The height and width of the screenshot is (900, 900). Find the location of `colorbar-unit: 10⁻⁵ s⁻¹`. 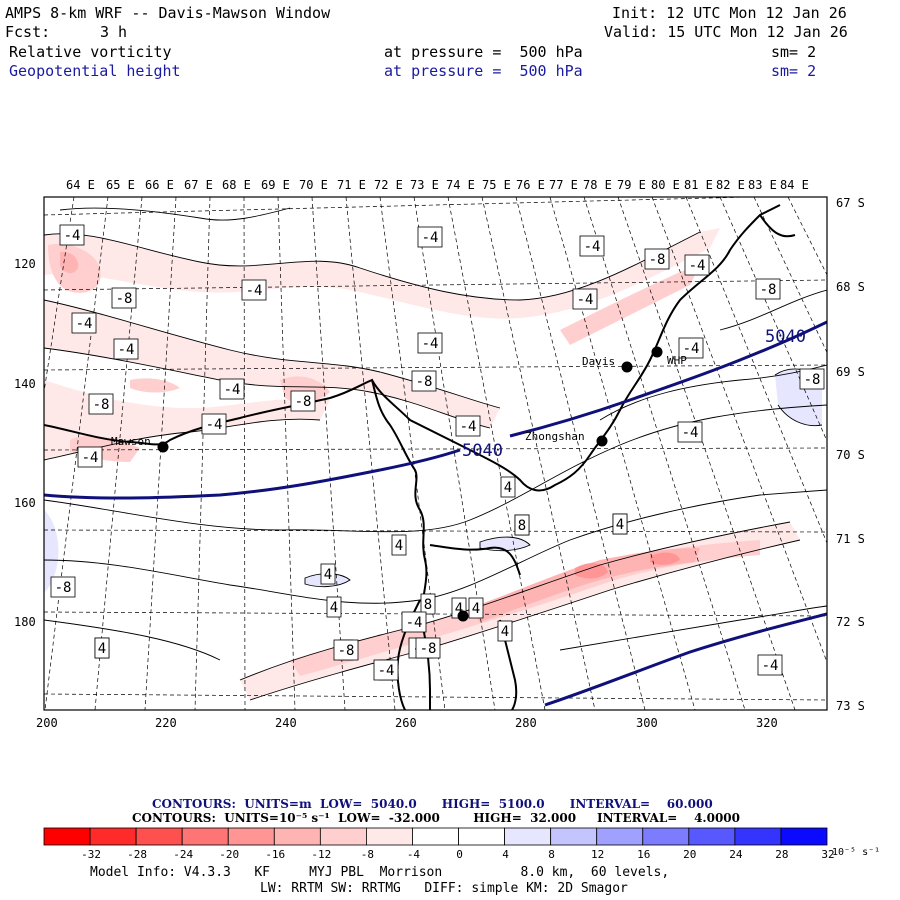

colorbar-unit: 10⁻⁵ s⁻¹ is located at coordinates (856, 852).